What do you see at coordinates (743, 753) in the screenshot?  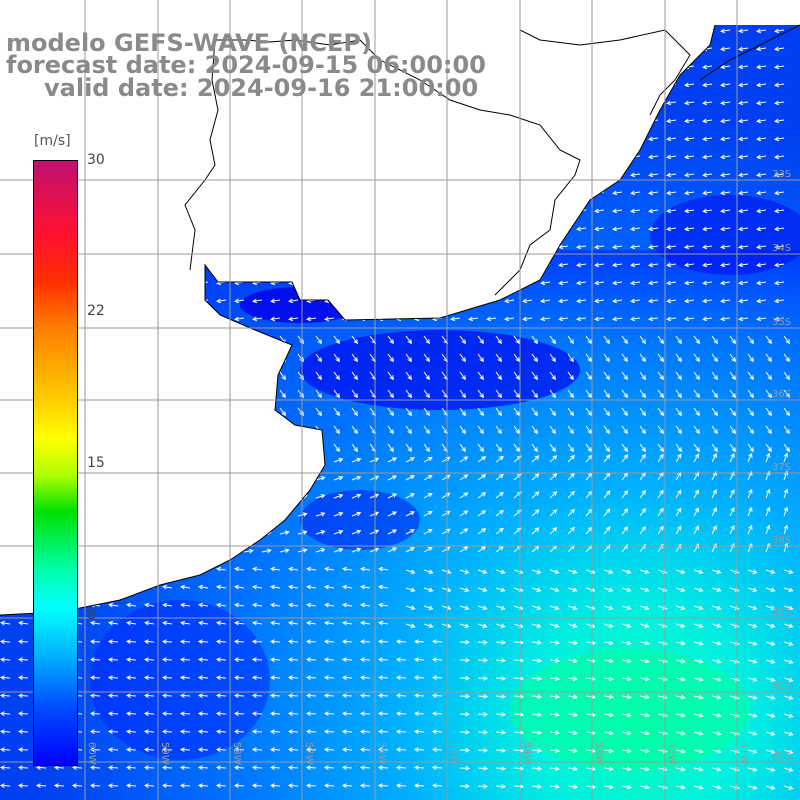 I see `longitude-label: 51W` at bounding box center [743, 753].